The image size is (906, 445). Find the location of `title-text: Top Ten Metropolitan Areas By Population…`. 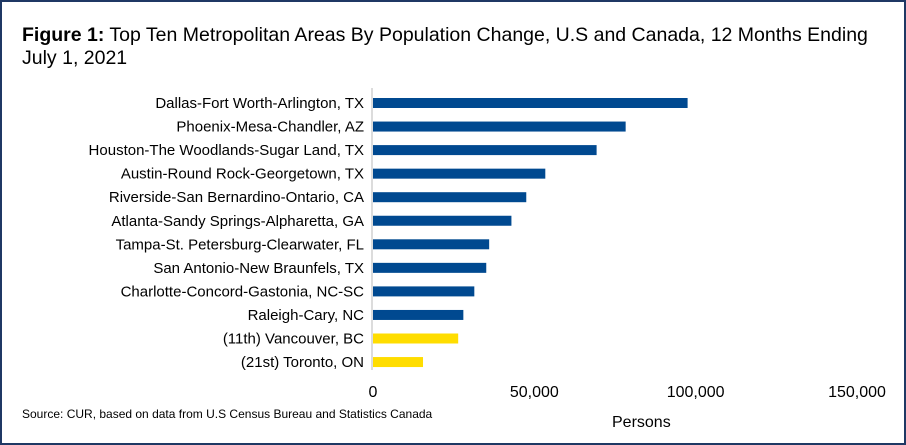

title-text: Top Ten Metropolitan Areas By Population… is located at coordinates (445, 46).